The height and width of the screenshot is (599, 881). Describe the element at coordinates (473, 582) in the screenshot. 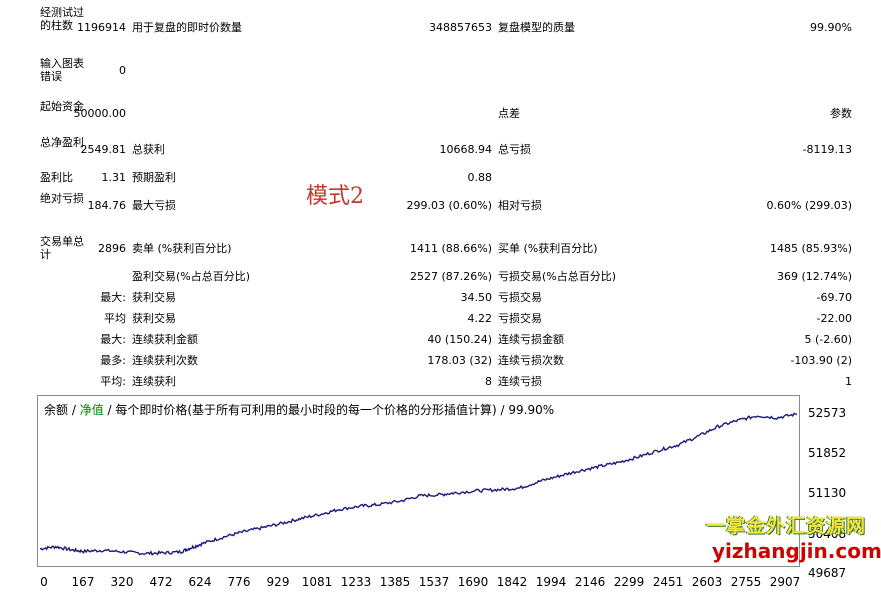

I see `x-tick: 1690` at that location.